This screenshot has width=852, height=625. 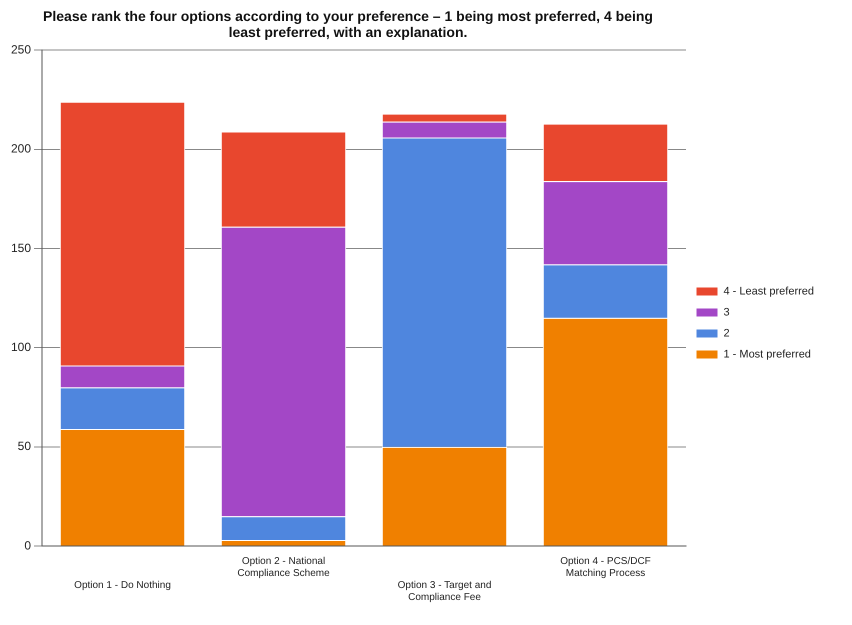 What do you see at coordinates (348, 24) in the screenshot?
I see `chart-title: Please rank the four options according to your preference – 1 being most preferred, 4 being least preferred, with an explanation.` at bounding box center [348, 24].